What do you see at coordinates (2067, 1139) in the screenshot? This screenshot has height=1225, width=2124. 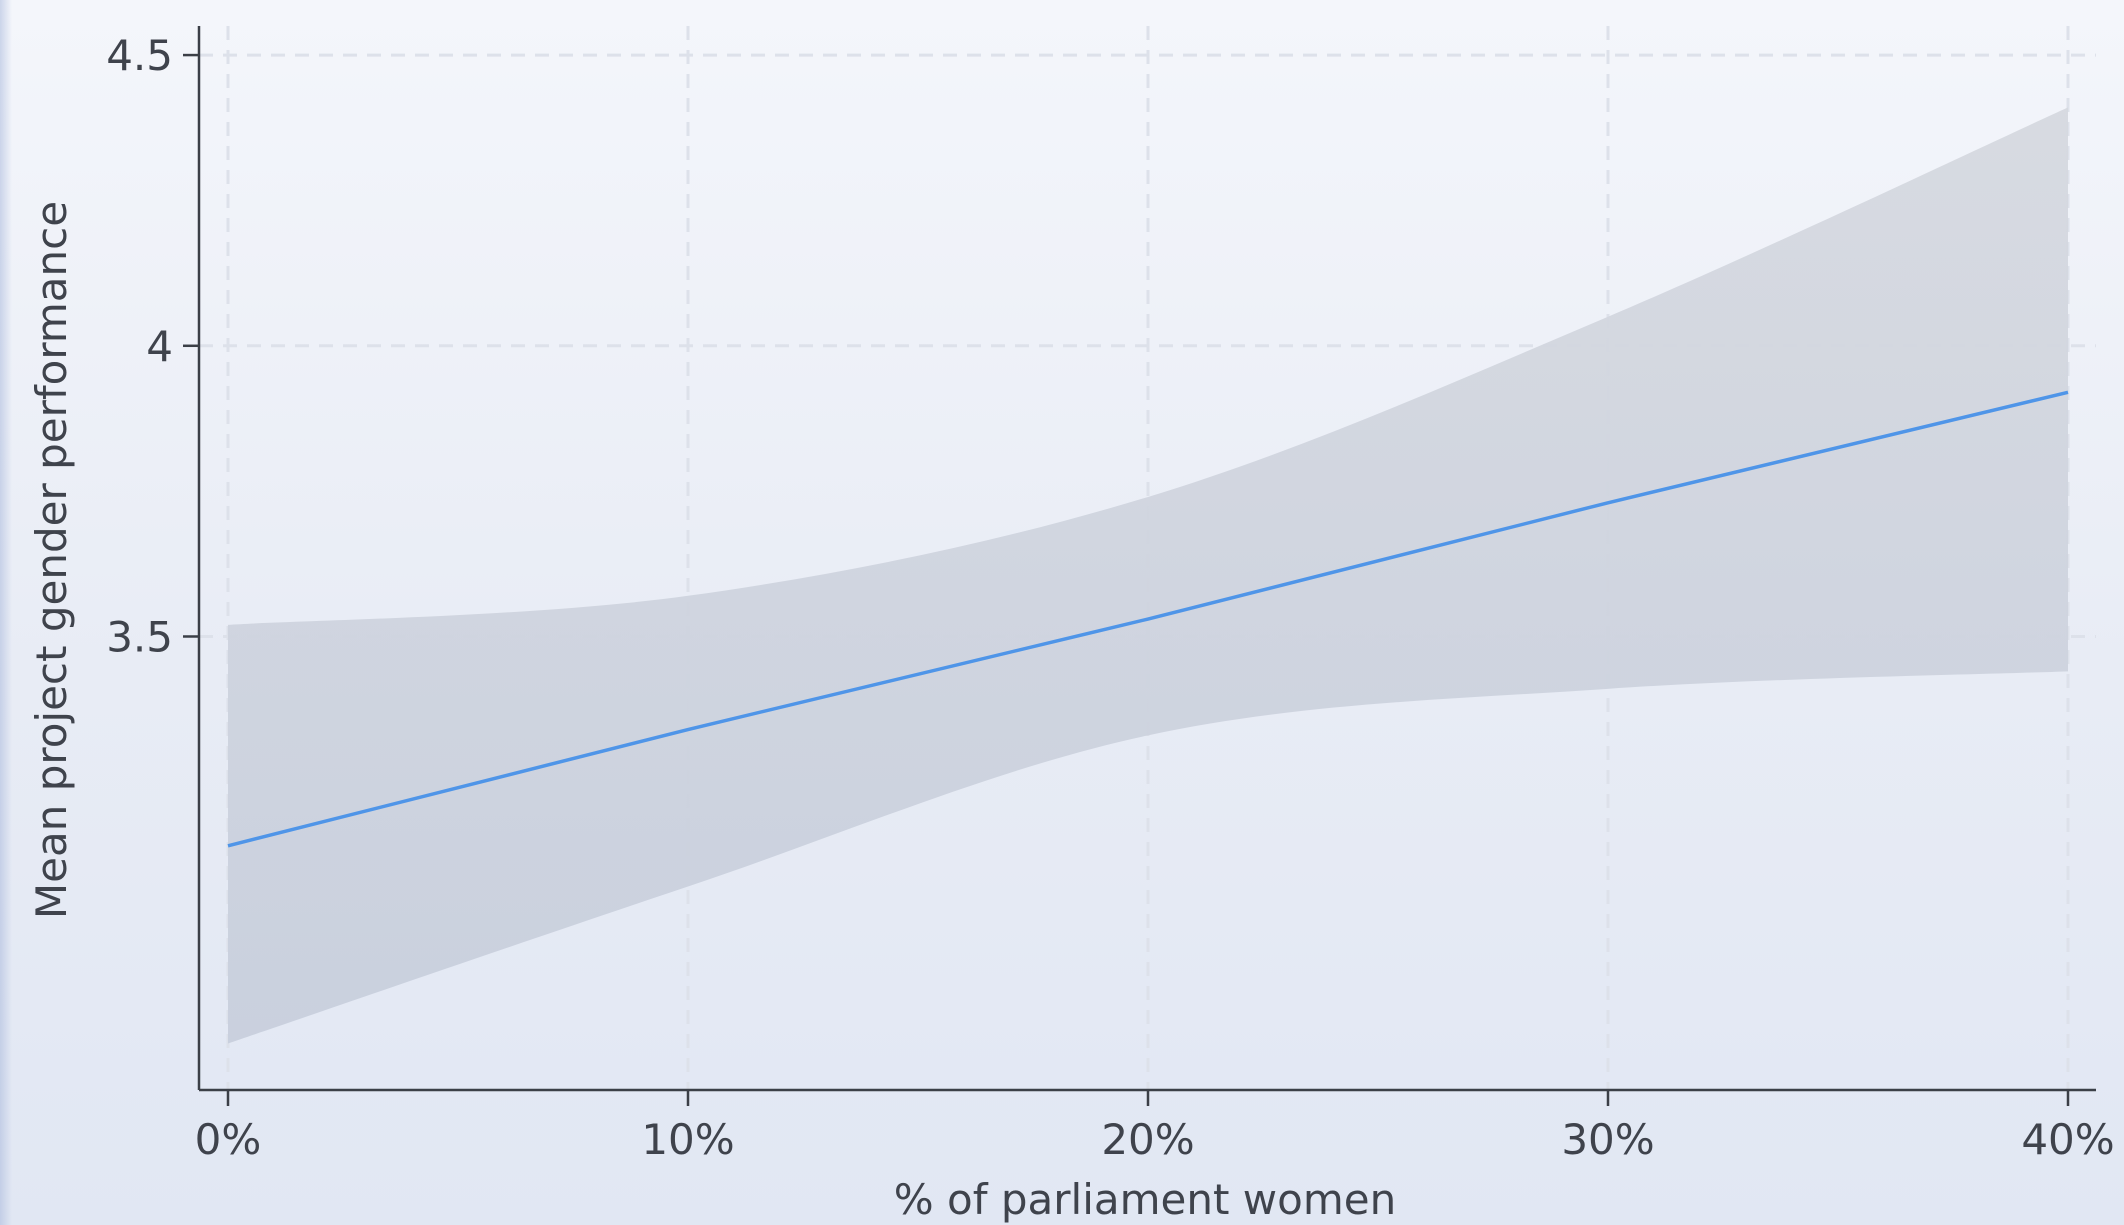 I see `x-tick-label: 40%` at bounding box center [2067, 1139].